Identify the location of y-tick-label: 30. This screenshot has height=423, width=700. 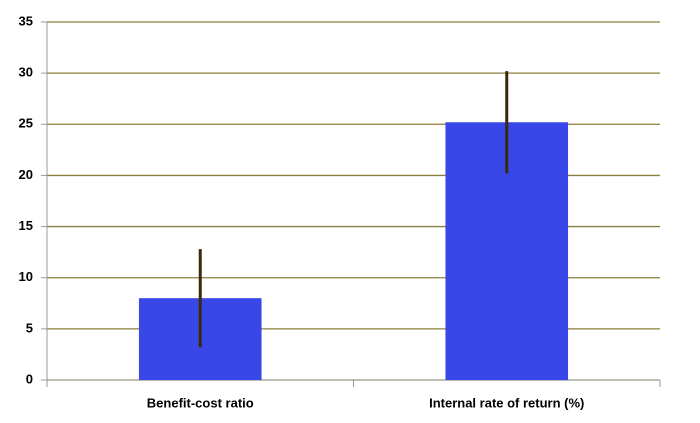
(26, 72).